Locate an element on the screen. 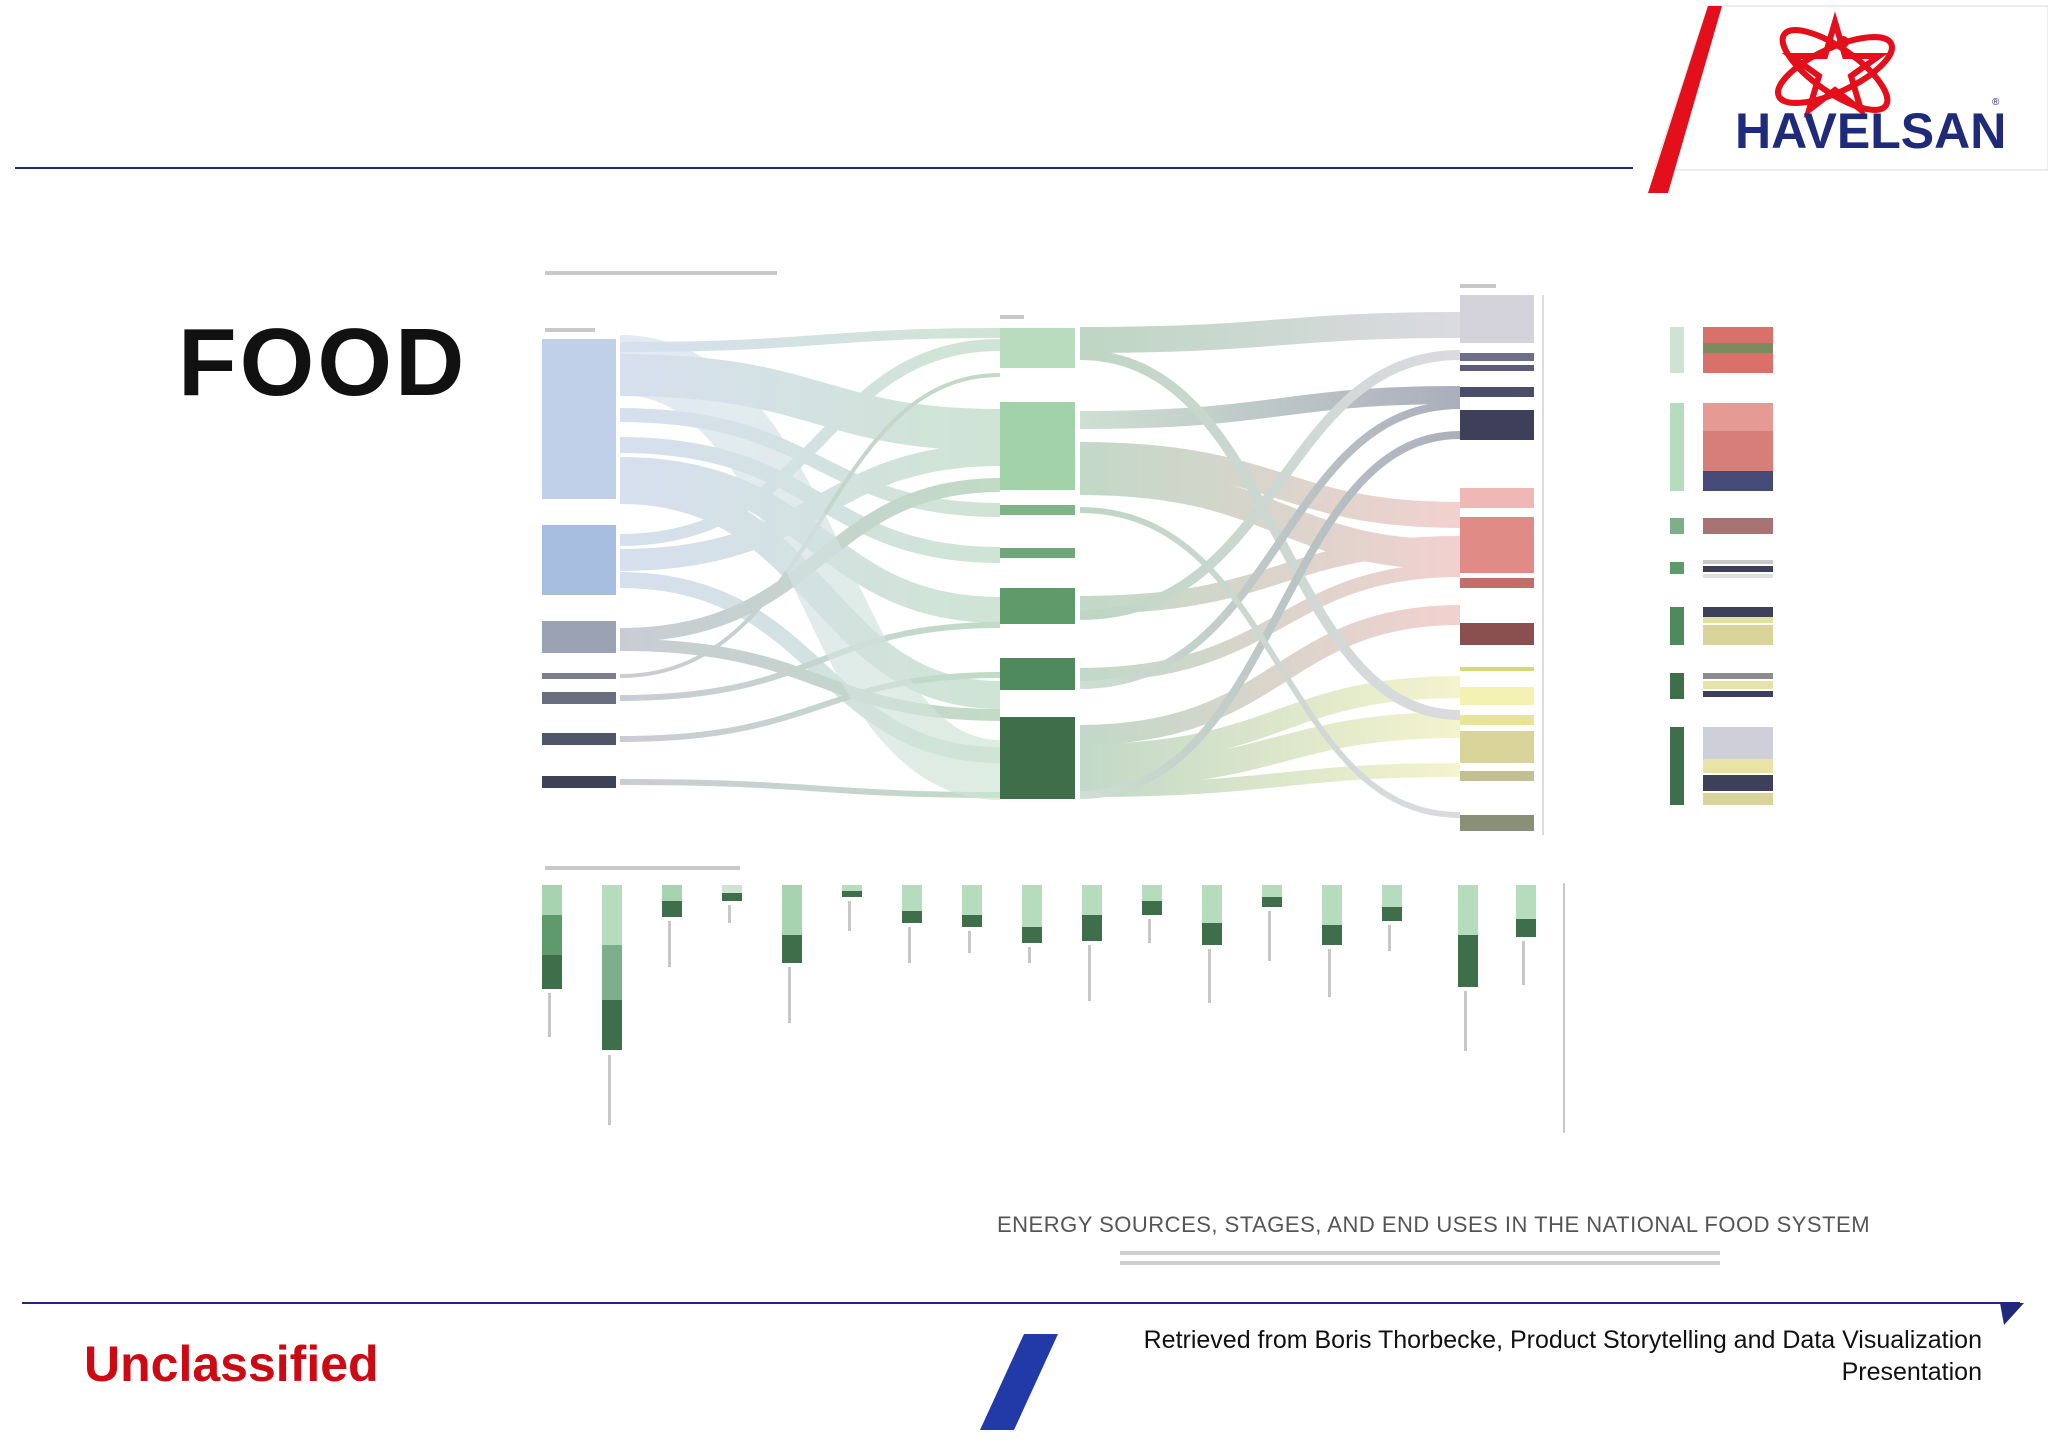  footer-rule is located at coordinates (1021, 1303).